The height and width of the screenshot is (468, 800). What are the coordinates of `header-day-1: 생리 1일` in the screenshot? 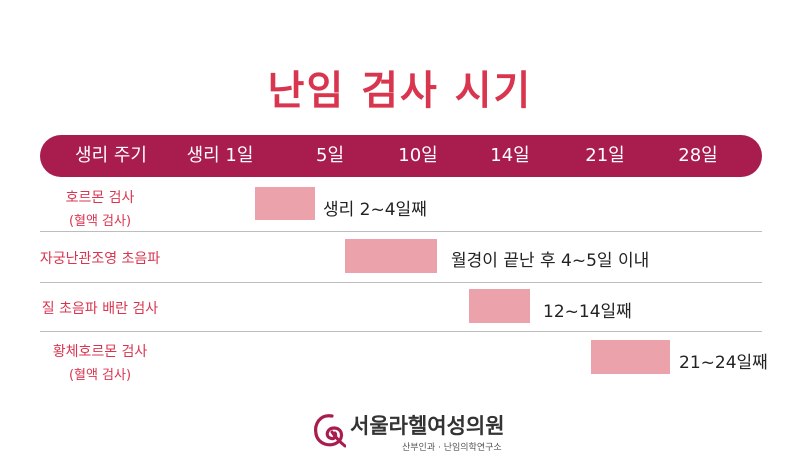 It's located at (220, 155).